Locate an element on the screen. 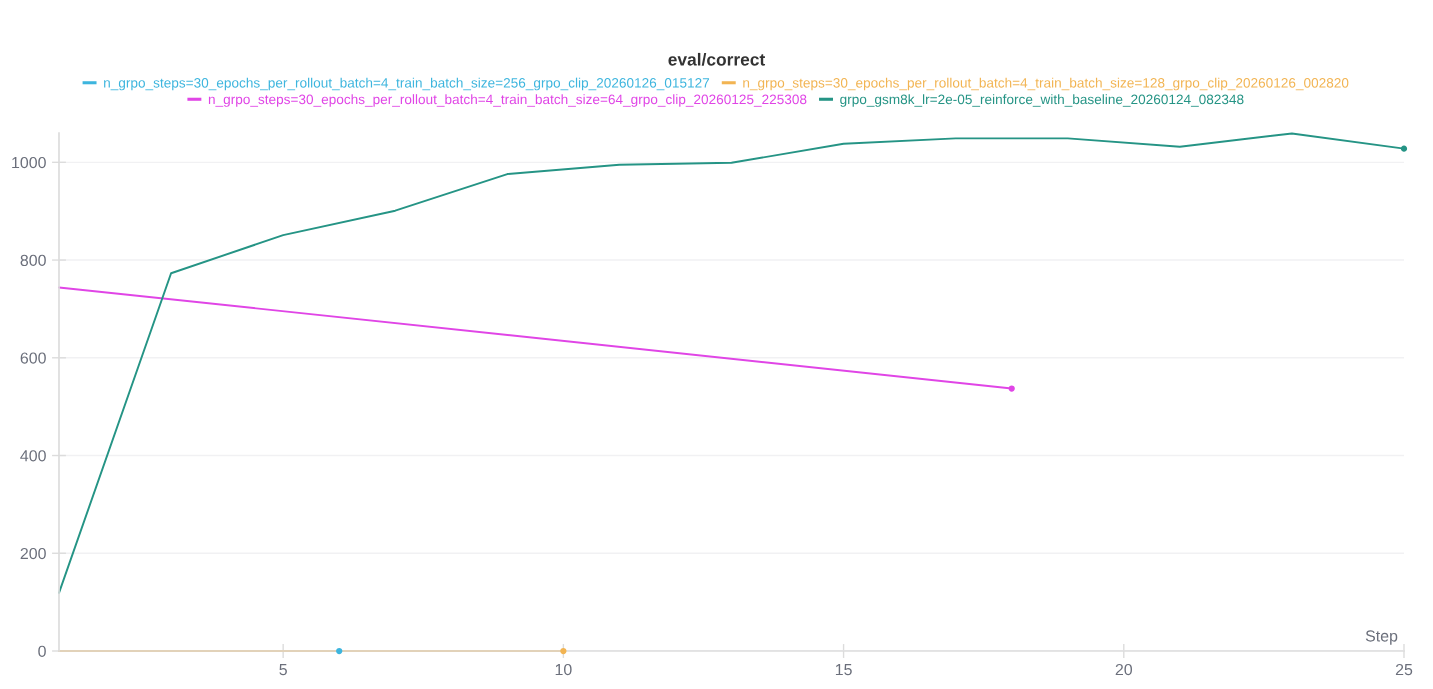  legend-label: n_grpo_steps=30_epochs_per_rollout_batch=4_train_batch_size=64_grpo_clip_20260125_225308 is located at coordinates (507, 100).